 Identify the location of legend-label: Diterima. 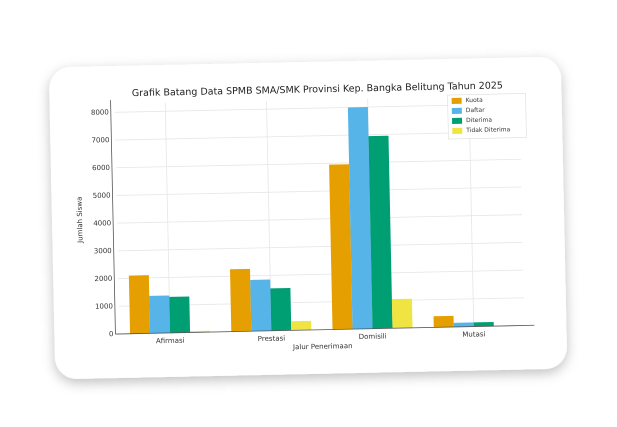
(479, 121).